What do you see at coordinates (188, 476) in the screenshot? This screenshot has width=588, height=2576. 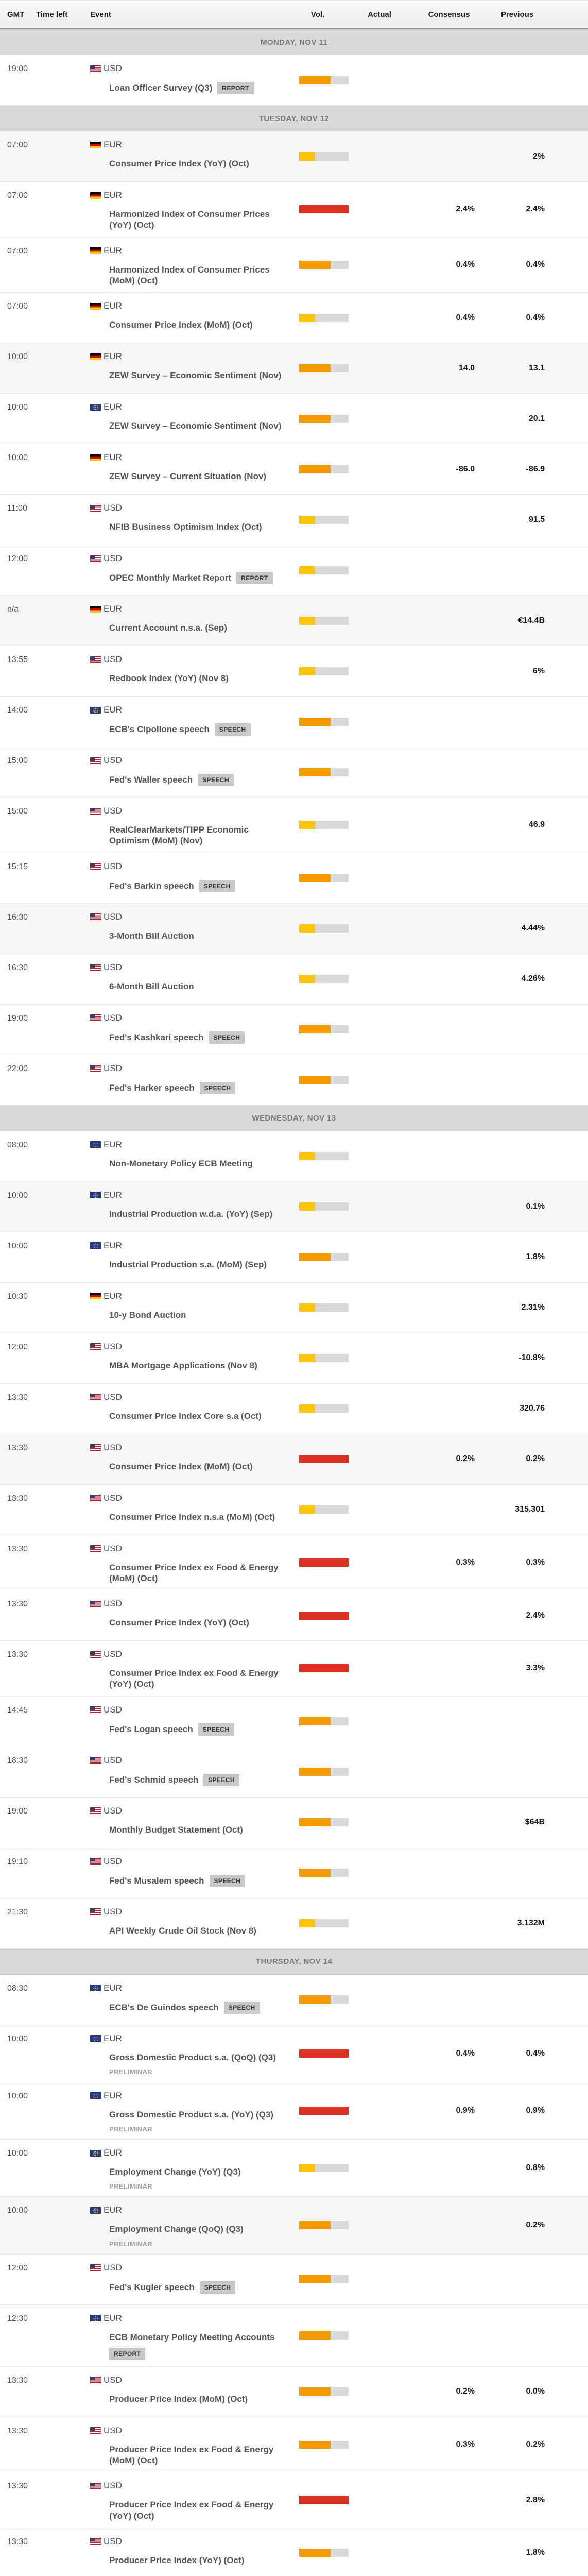 I see `event-title-line: ZEW Survey – Current Situation (Nov)` at bounding box center [188, 476].